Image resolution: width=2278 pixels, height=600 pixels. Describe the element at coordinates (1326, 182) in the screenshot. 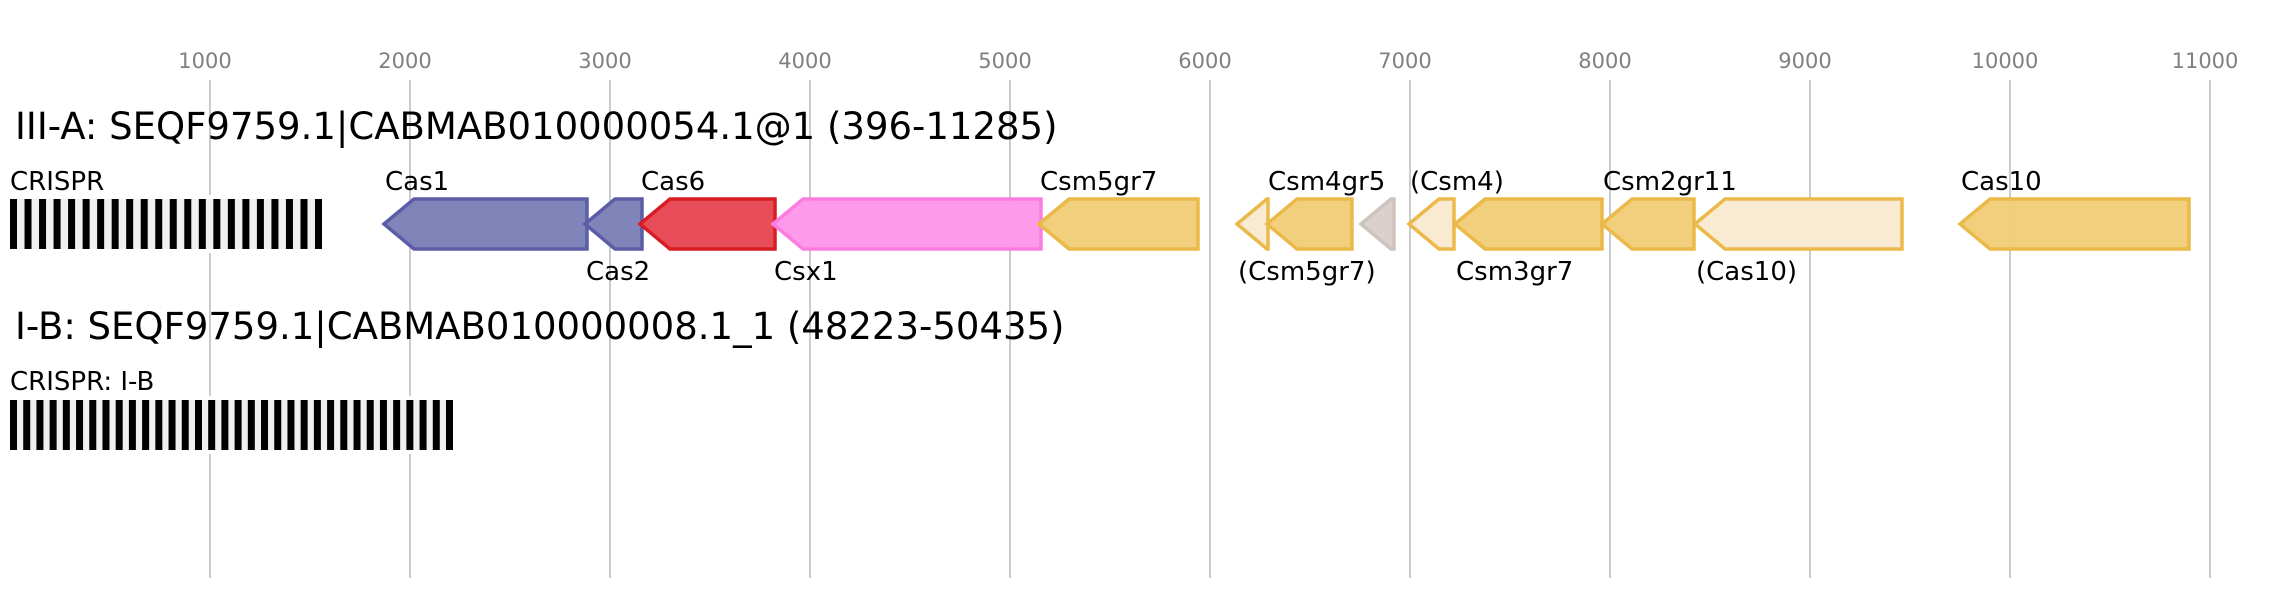

I see `gene-label: Csm4gr5` at that location.